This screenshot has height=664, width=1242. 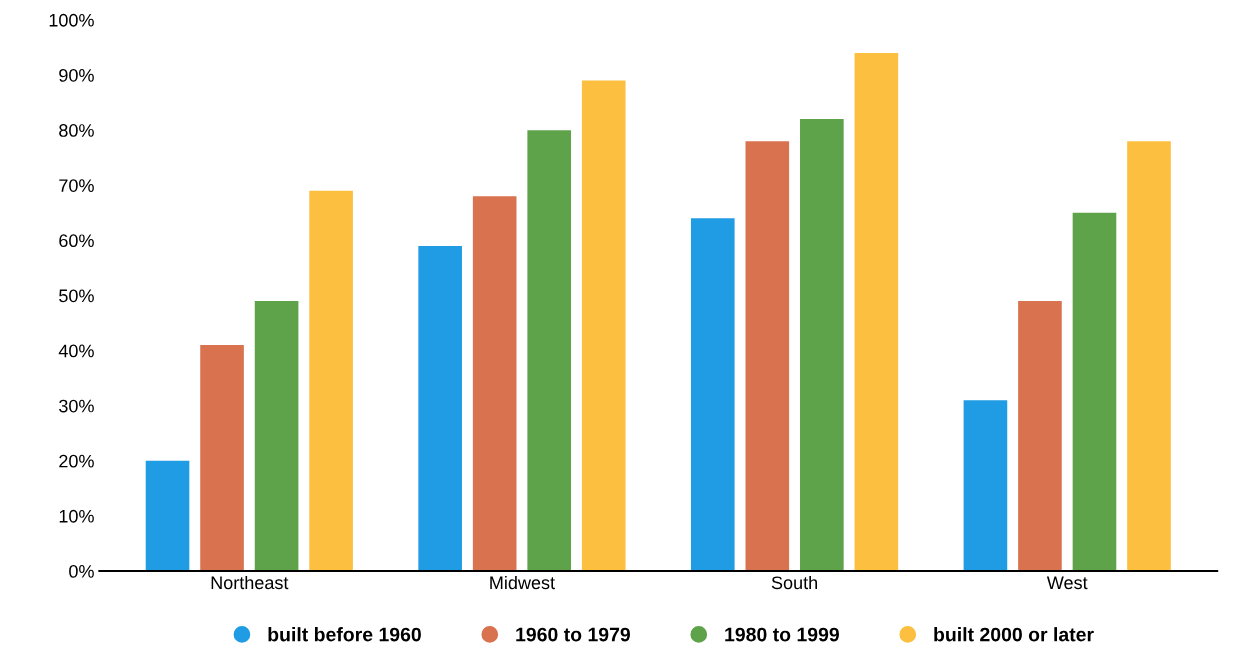 I want to click on y-tick-label: 100%, so click(x=71, y=20).